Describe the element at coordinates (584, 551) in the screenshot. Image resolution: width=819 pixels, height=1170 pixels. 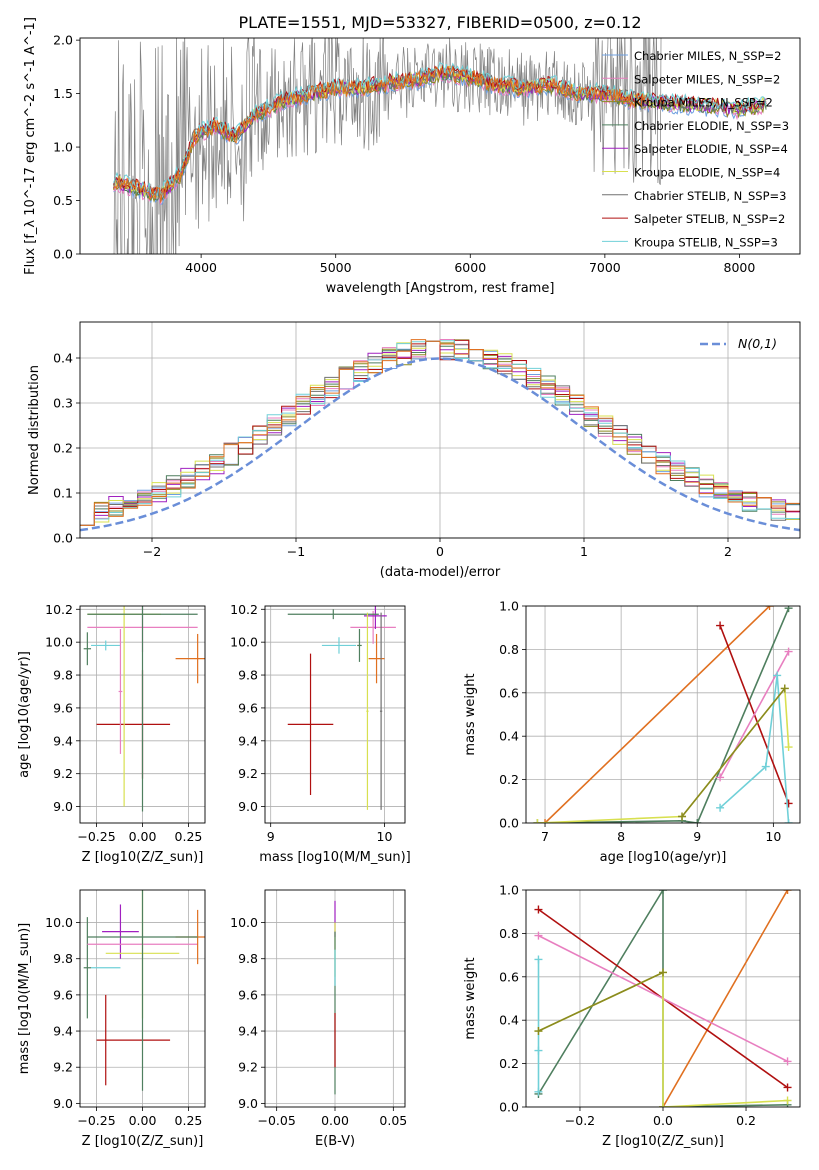
I see `x-tick-label: 1` at that location.